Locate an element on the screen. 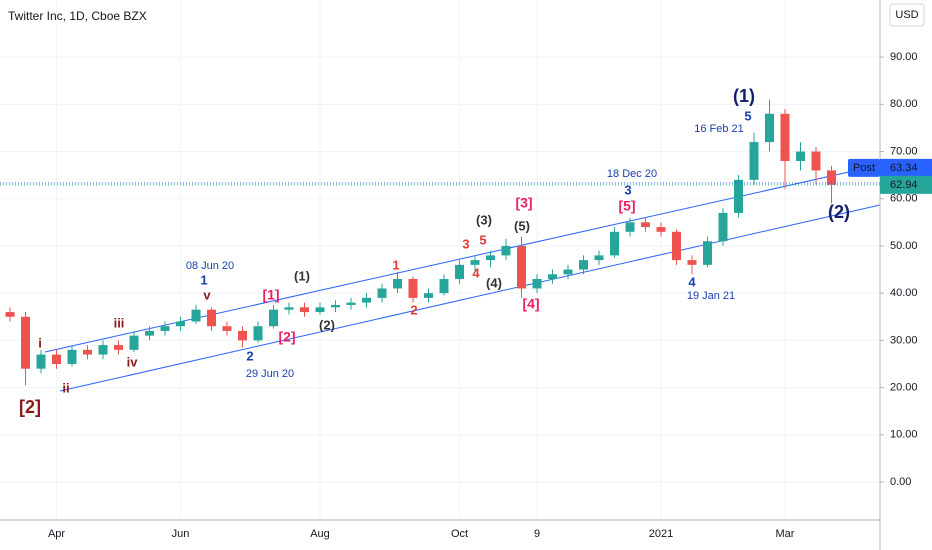  x-tick-label: 2021 is located at coordinates (661, 534).